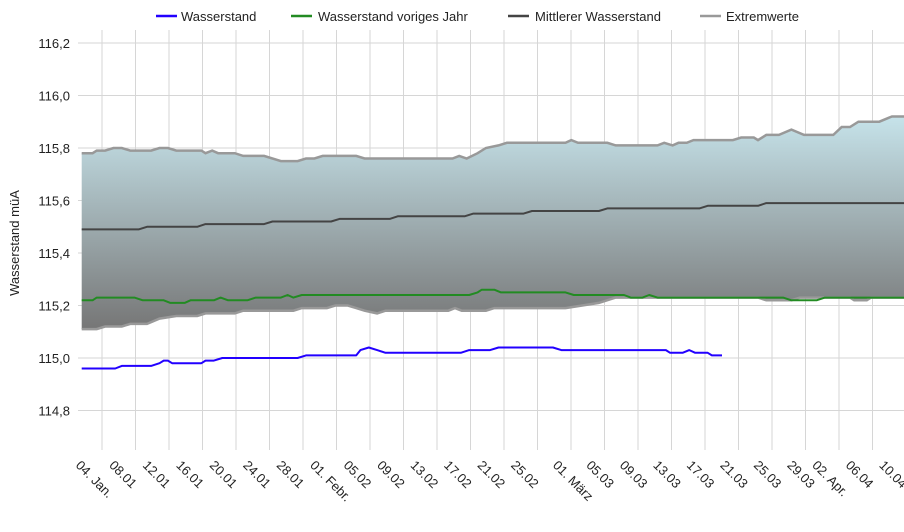 The image size is (904, 532). I want to click on y-axis-title: Wasserstand müA, so click(14, 243).